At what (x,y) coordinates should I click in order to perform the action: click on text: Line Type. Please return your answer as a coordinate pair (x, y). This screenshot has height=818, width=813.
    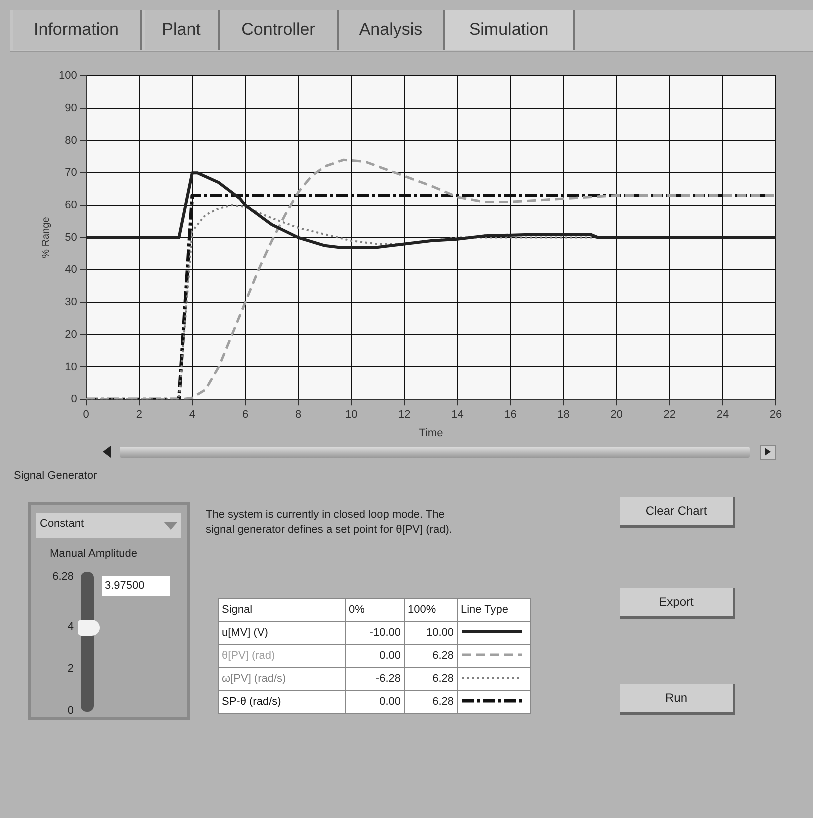
    Looking at the image, I should click on (494, 610).